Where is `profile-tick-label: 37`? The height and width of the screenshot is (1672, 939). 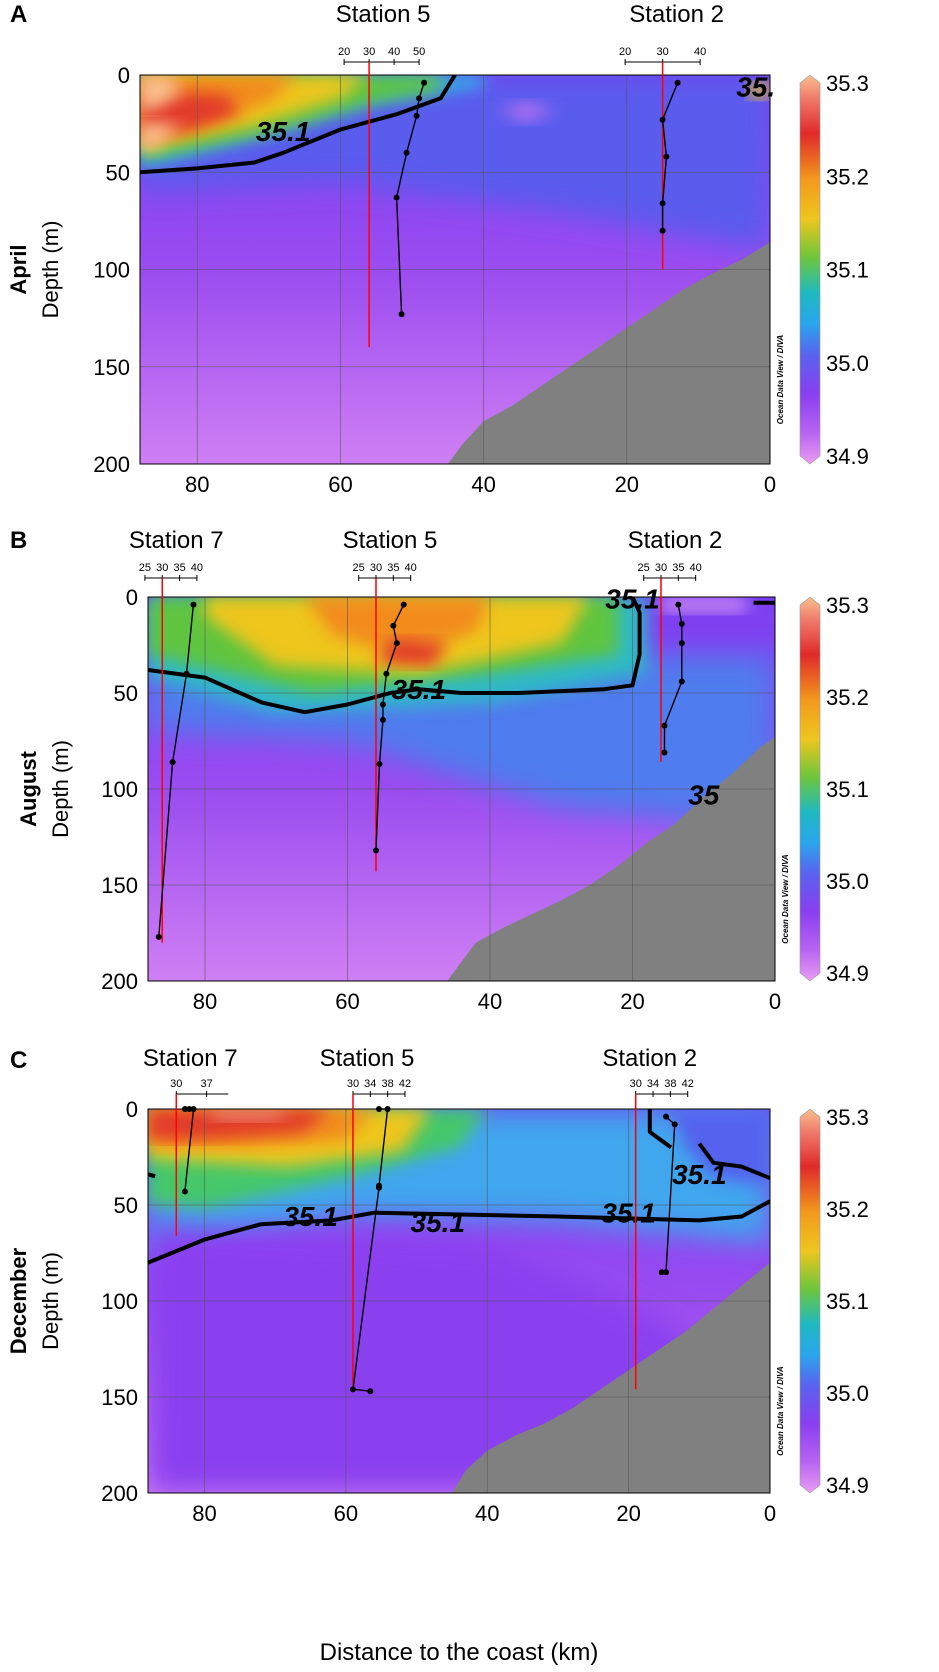 profile-tick-label: 37 is located at coordinates (206, 1084).